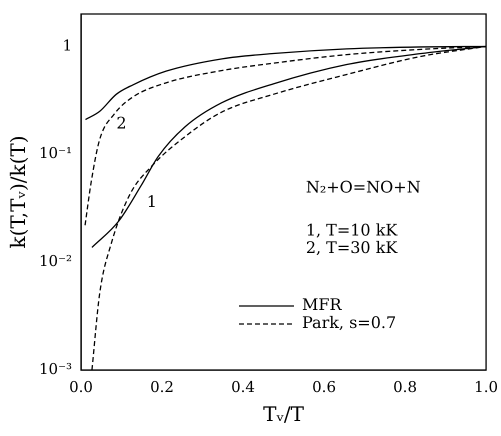  Describe the element at coordinates (67, 45) in the screenshot. I see `y-tick-label: 1` at that location.